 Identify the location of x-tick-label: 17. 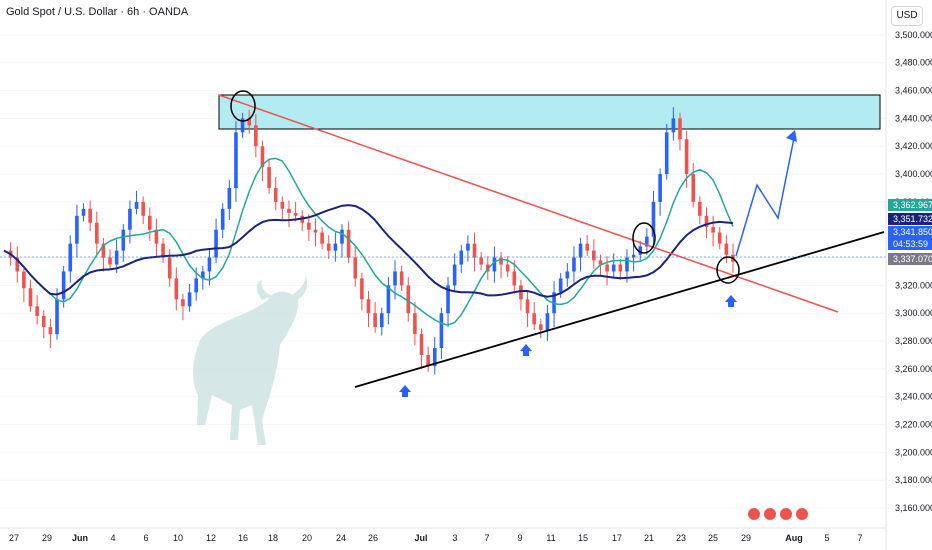
(617, 538).